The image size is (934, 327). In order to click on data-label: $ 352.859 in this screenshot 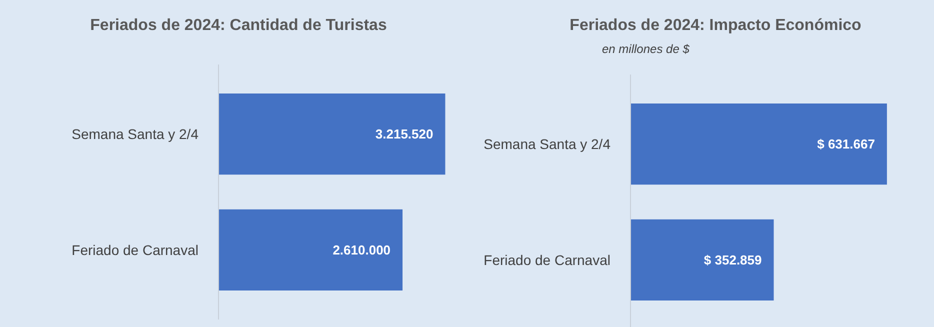, I will do `click(733, 260)`.